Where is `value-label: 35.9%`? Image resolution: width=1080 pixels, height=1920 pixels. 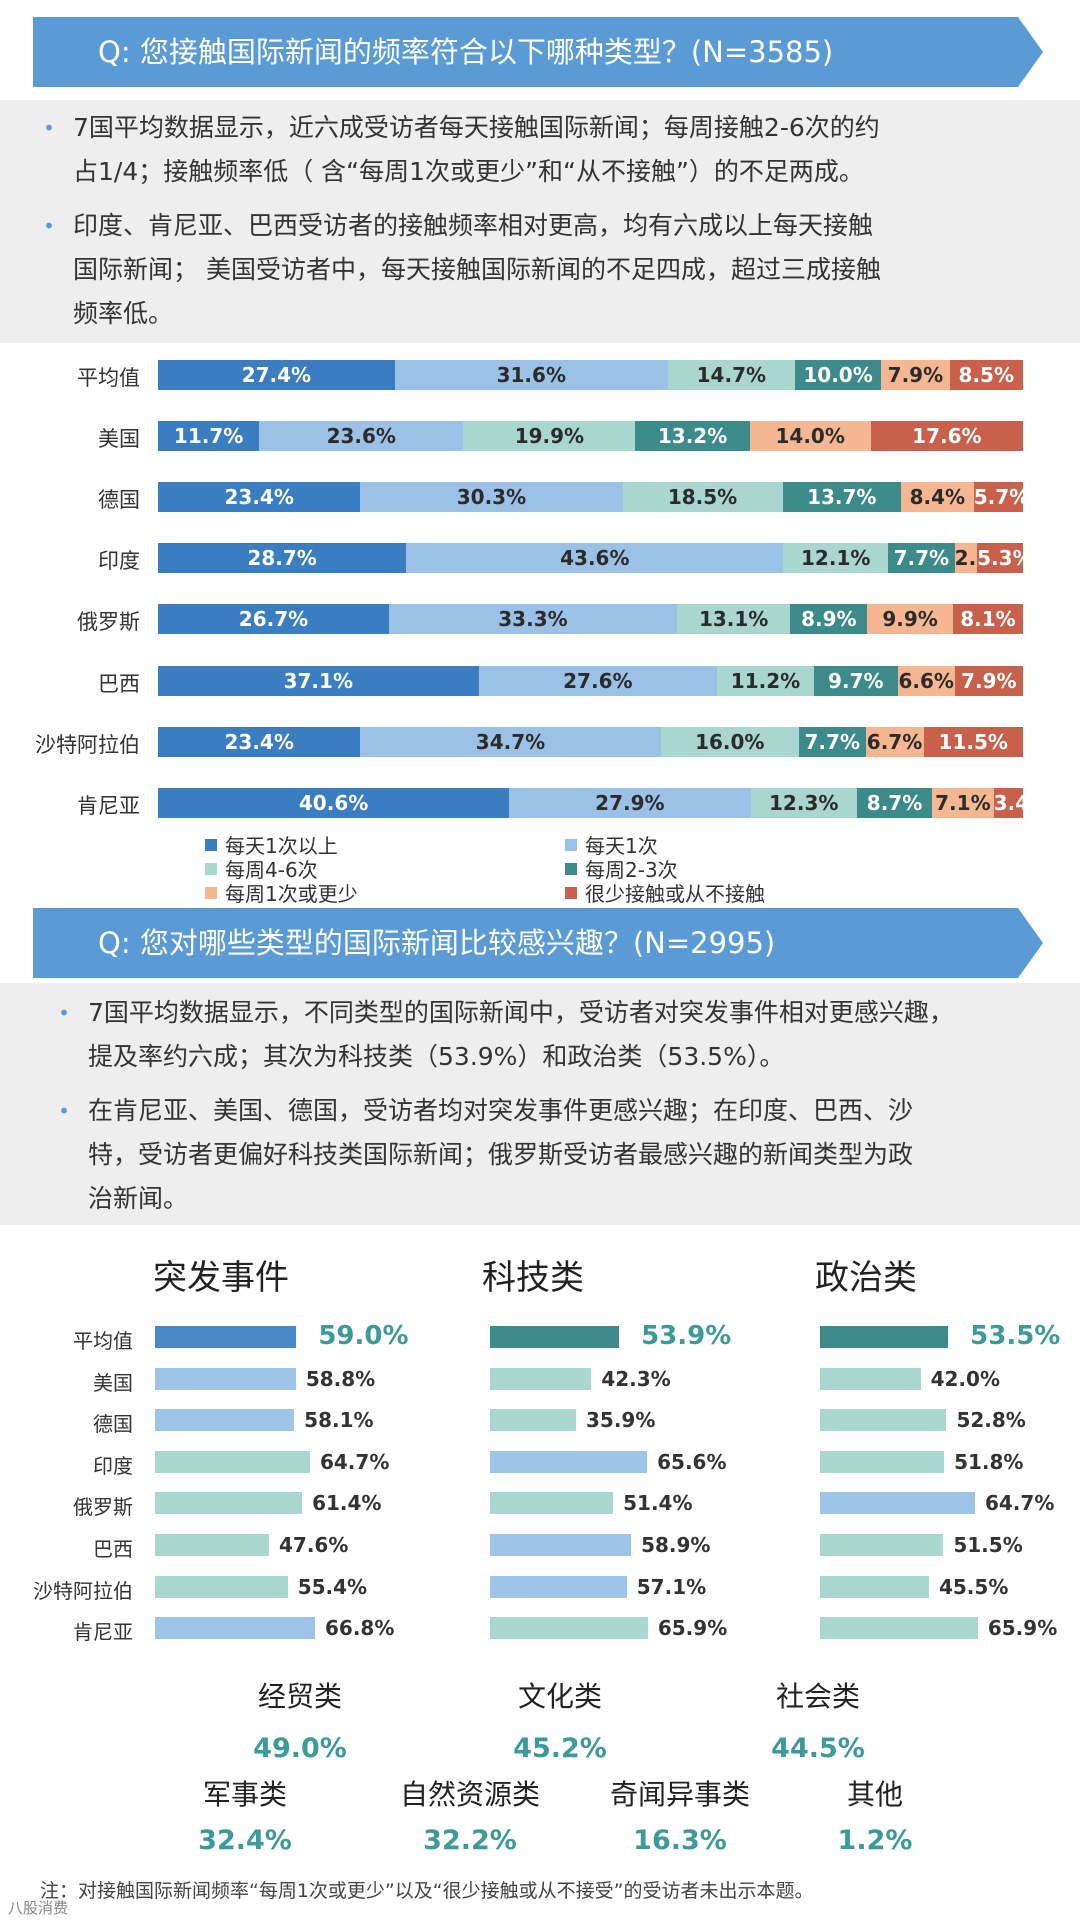 value-label: 35.9% is located at coordinates (620, 1420).